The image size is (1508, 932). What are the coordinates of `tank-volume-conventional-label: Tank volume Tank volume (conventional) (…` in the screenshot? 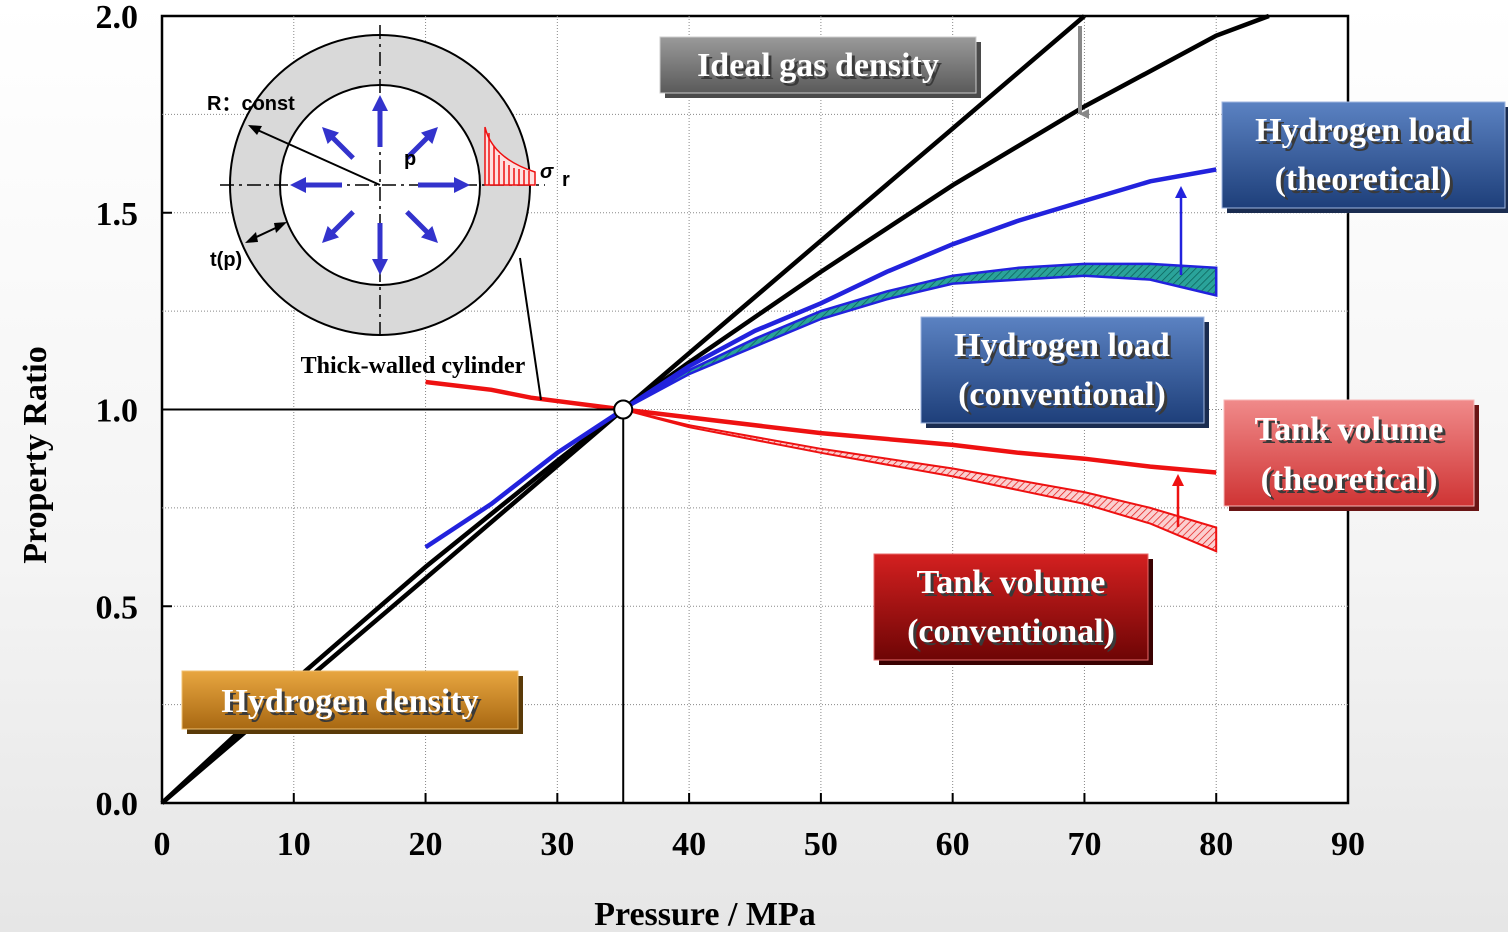 It's located at (1013, 609).